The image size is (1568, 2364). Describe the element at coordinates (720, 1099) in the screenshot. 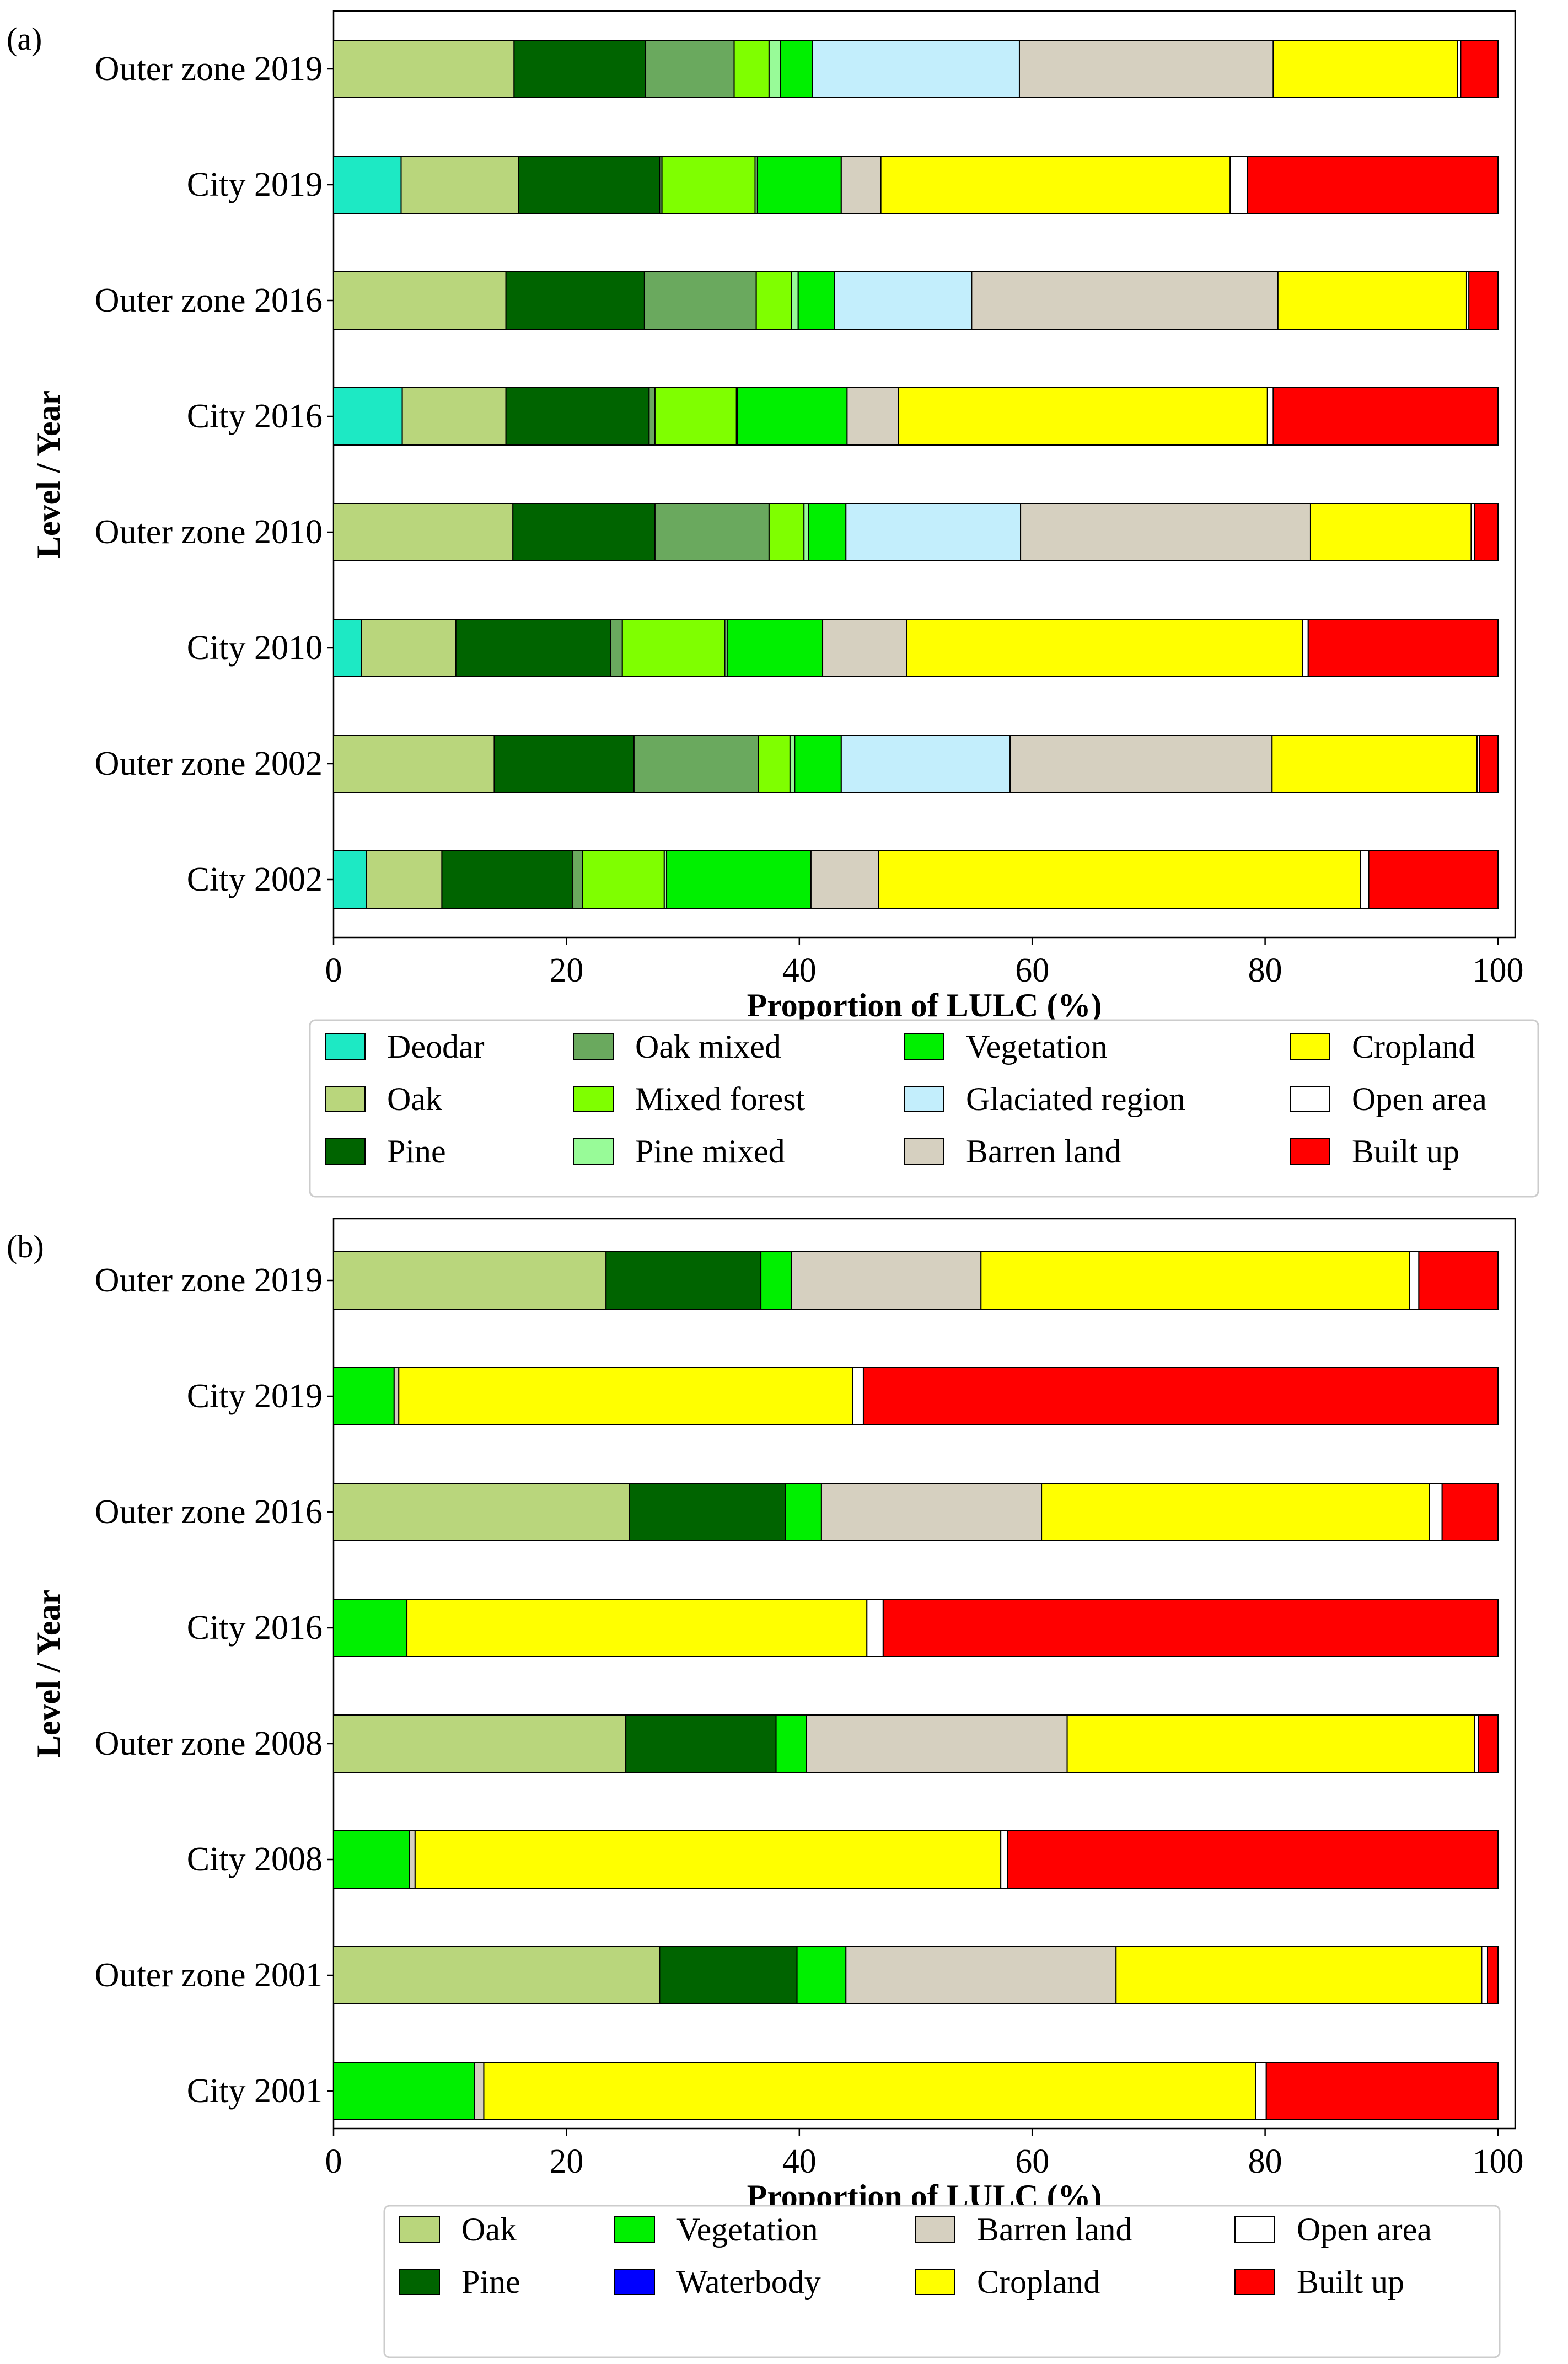

I see `legend-label: Mixed forest` at that location.